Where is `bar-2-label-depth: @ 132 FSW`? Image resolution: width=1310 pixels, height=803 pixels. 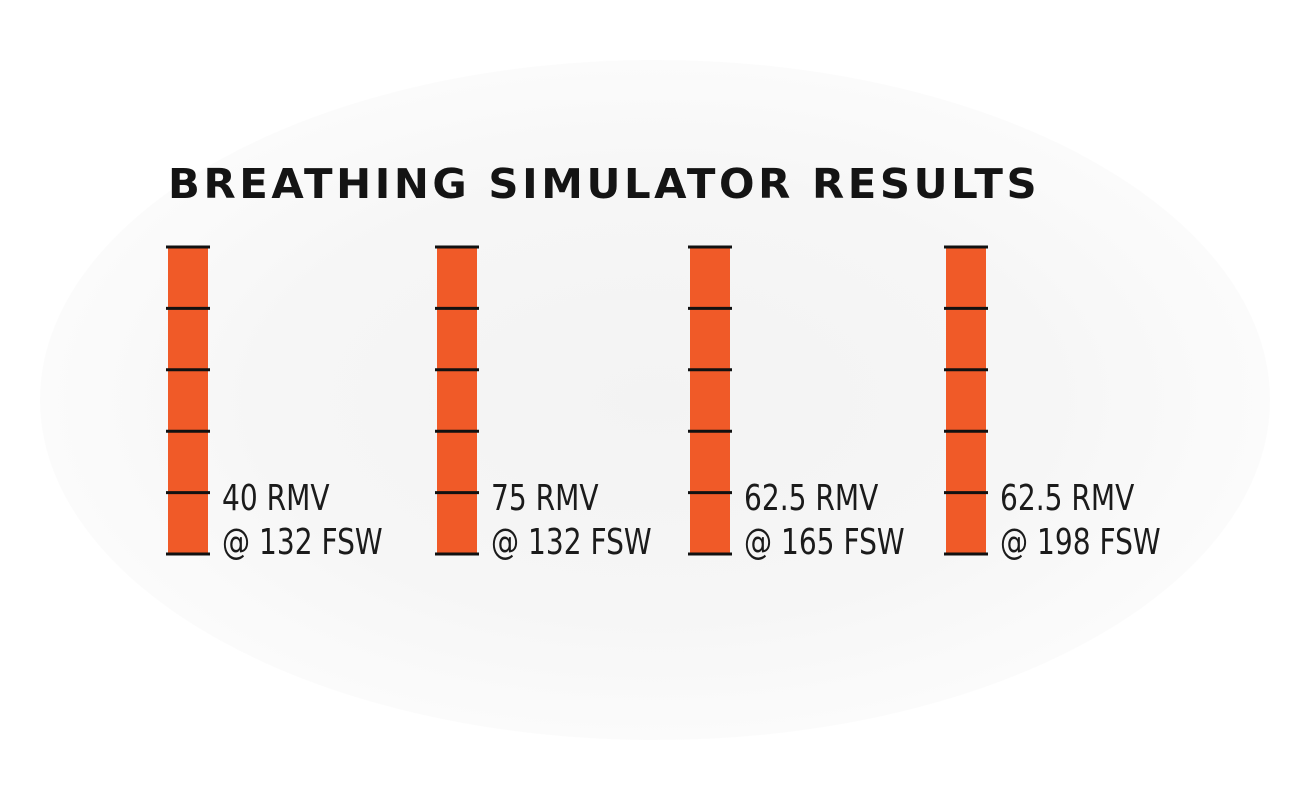 bar-2-label-depth: @ 132 FSW is located at coordinates (571, 542).